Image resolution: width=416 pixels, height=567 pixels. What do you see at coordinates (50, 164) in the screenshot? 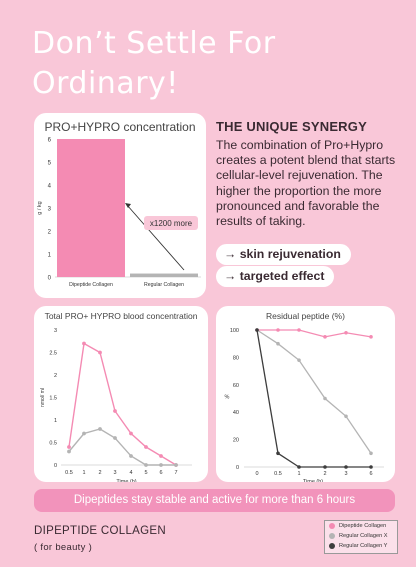
I see `y-tick-label: 5` at bounding box center [50, 164].